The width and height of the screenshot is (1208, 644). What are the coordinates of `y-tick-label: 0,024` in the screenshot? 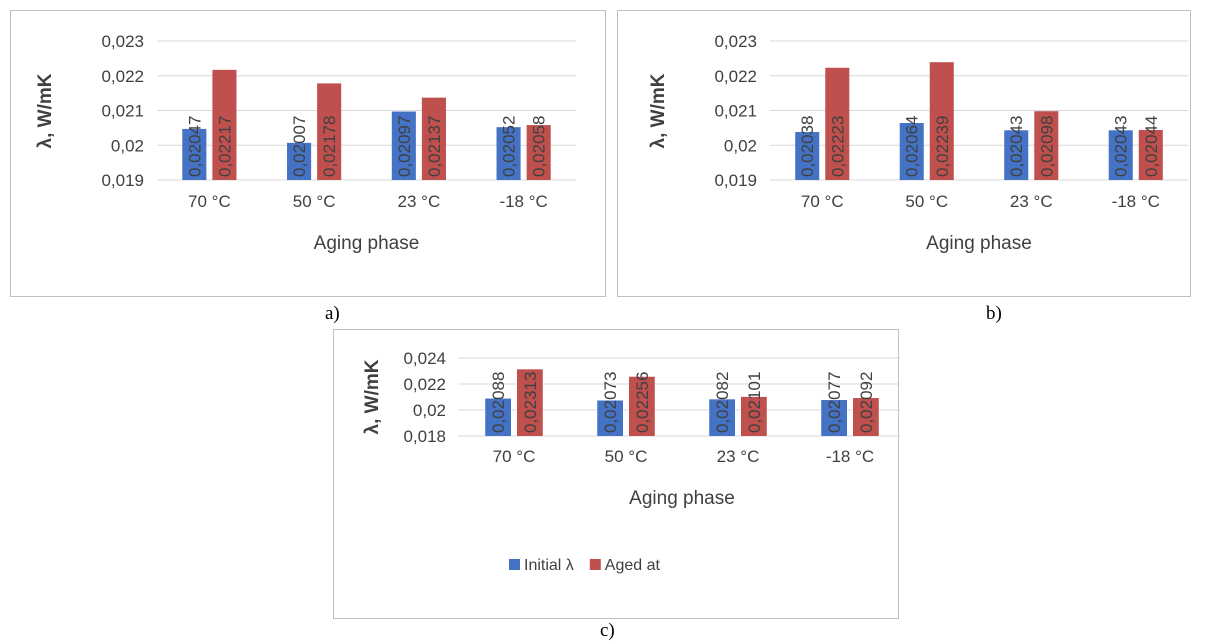 It's located at (424, 358).